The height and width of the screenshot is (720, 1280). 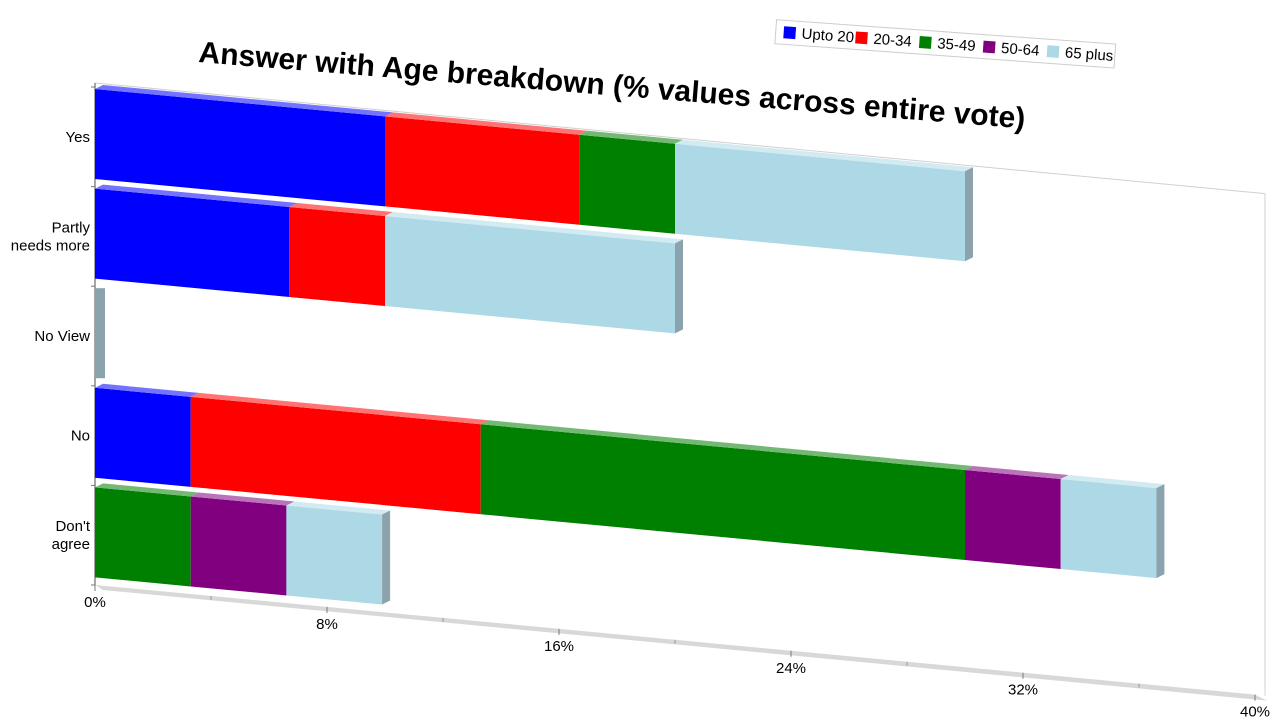 I want to click on bar-empty-marker, so click(x=100, y=333).